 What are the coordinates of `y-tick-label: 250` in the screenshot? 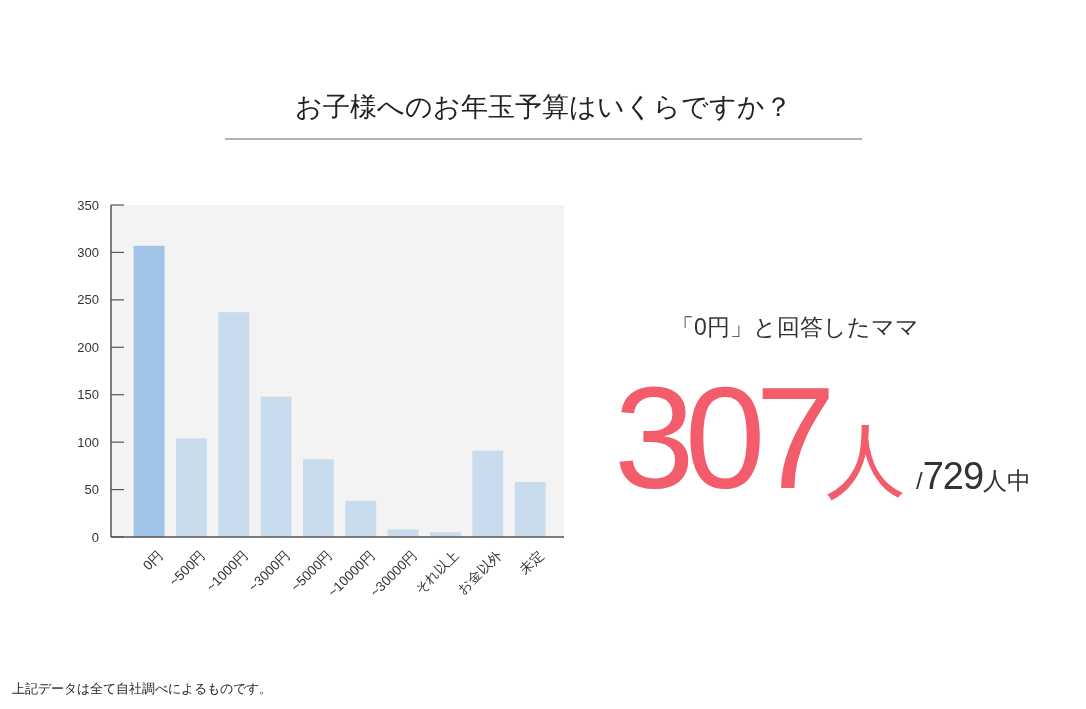 It's located at (88, 300).